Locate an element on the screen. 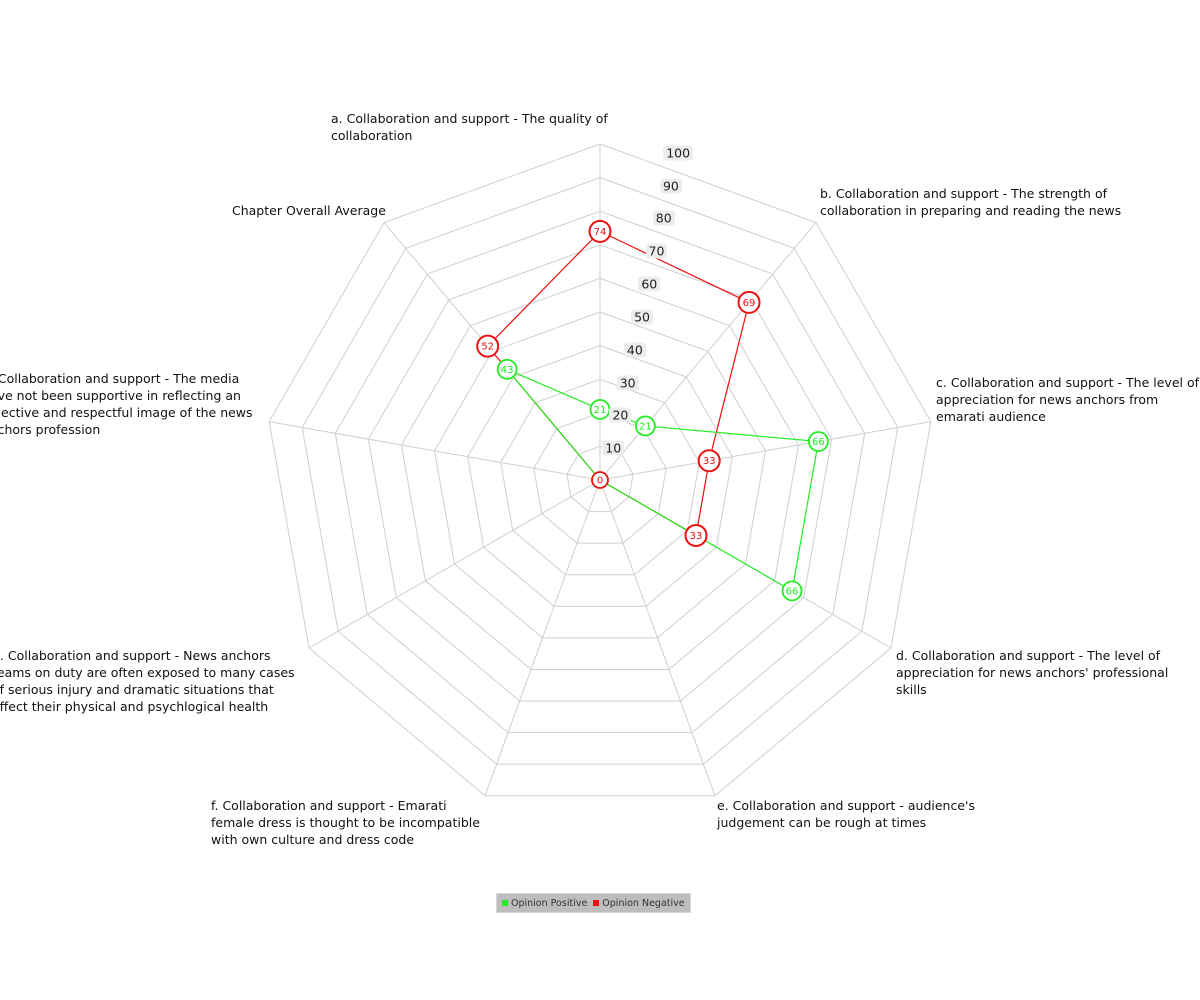 Image resolution: width=1200 pixels, height=1000 pixels. positive-value-2: 66 is located at coordinates (818, 442).